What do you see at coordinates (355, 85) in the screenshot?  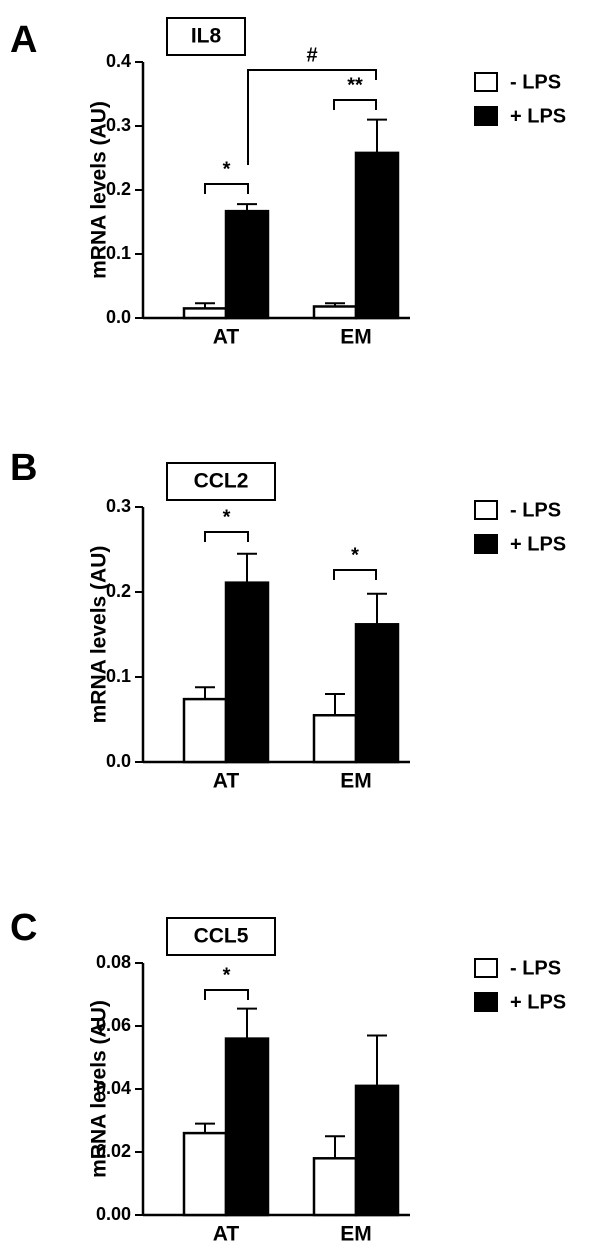 I see `annotation: **` at bounding box center [355, 85].